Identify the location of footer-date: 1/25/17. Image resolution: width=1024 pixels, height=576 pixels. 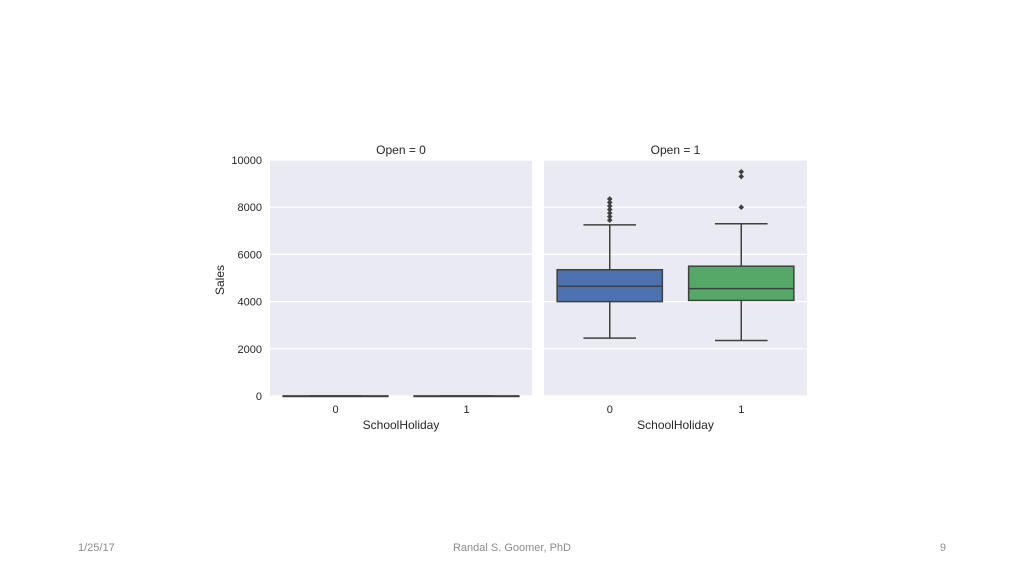
(96, 548).